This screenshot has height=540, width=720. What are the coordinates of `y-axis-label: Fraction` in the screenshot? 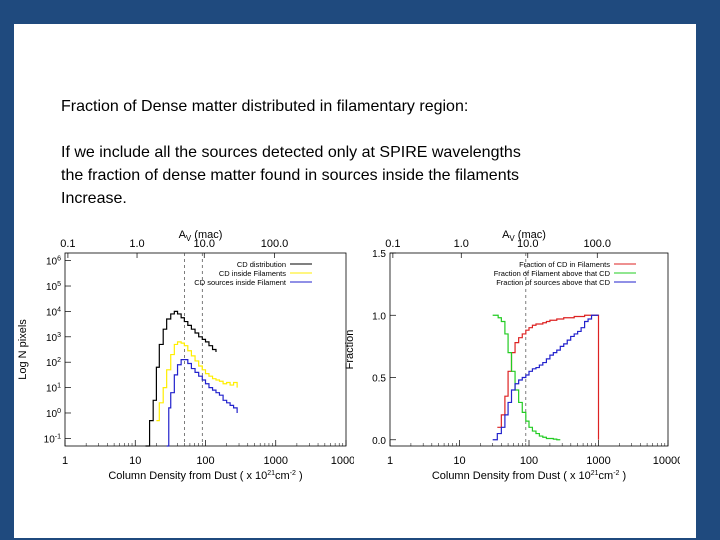 It's located at (350, 350).